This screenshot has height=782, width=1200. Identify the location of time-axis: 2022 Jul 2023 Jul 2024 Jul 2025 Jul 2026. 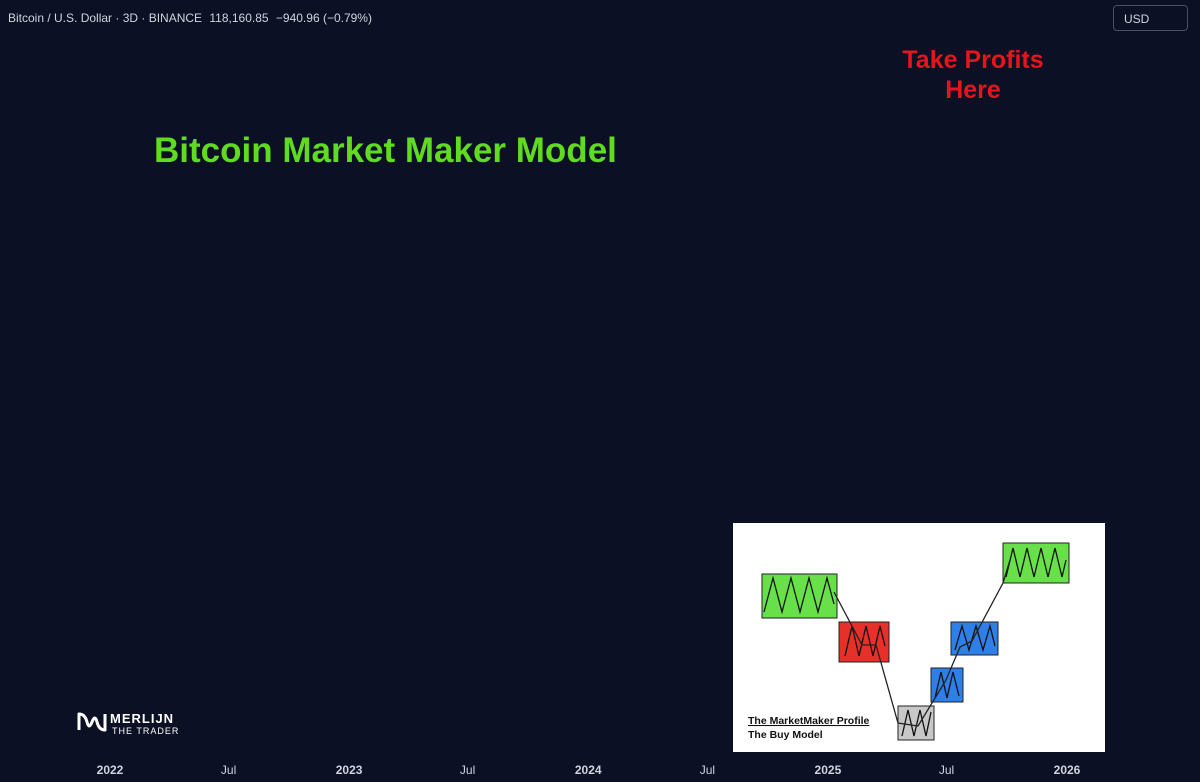
(589, 770).